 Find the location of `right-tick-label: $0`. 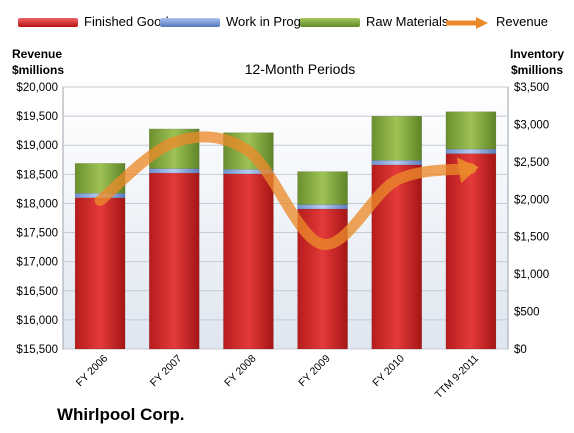

right-tick-label: $0 is located at coordinates (520, 350).